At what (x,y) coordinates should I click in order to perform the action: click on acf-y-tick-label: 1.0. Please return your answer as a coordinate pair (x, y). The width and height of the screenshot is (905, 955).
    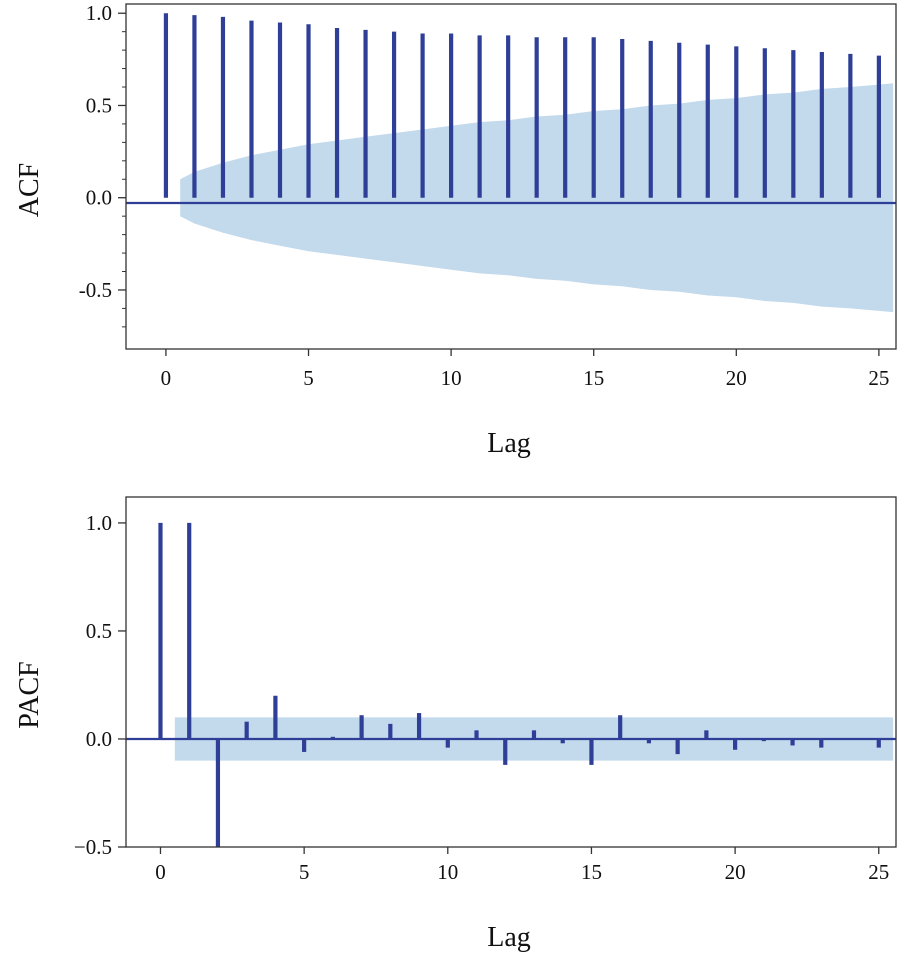
    Looking at the image, I should click on (99, 13).